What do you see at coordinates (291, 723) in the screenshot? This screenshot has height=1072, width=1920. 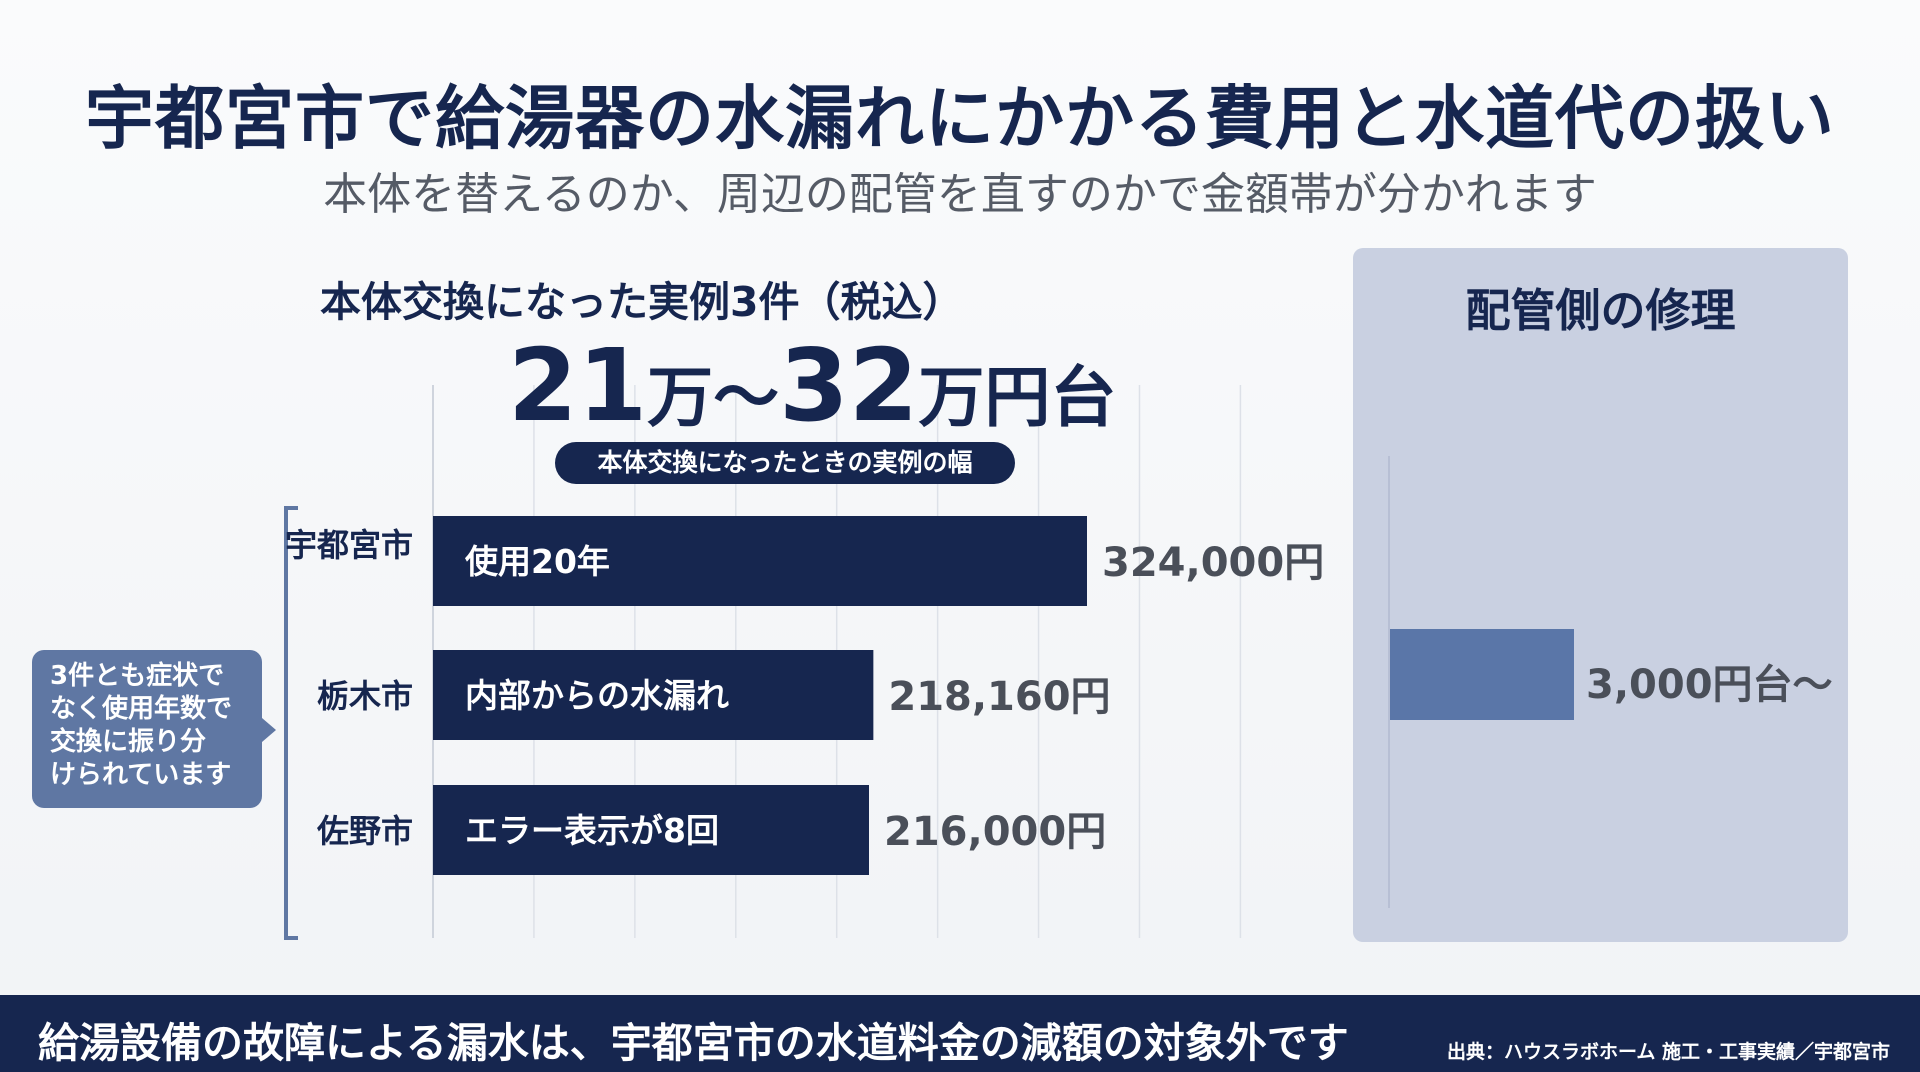 I see `grouping-bracket` at bounding box center [291, 723].